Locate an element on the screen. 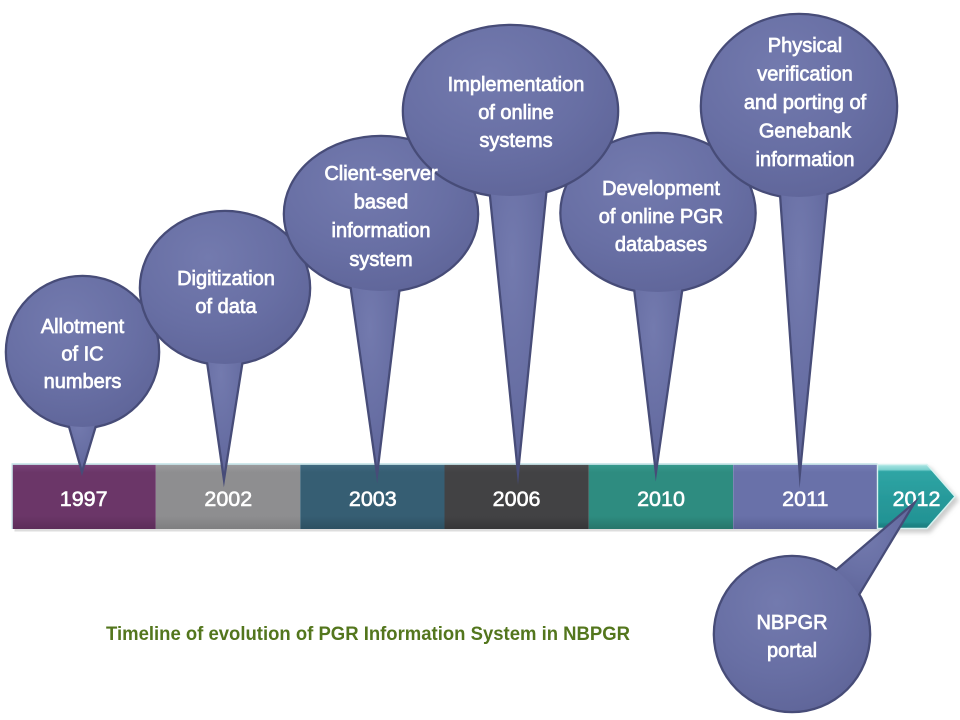  svg-text: Development is located at coordinates (661, 189).